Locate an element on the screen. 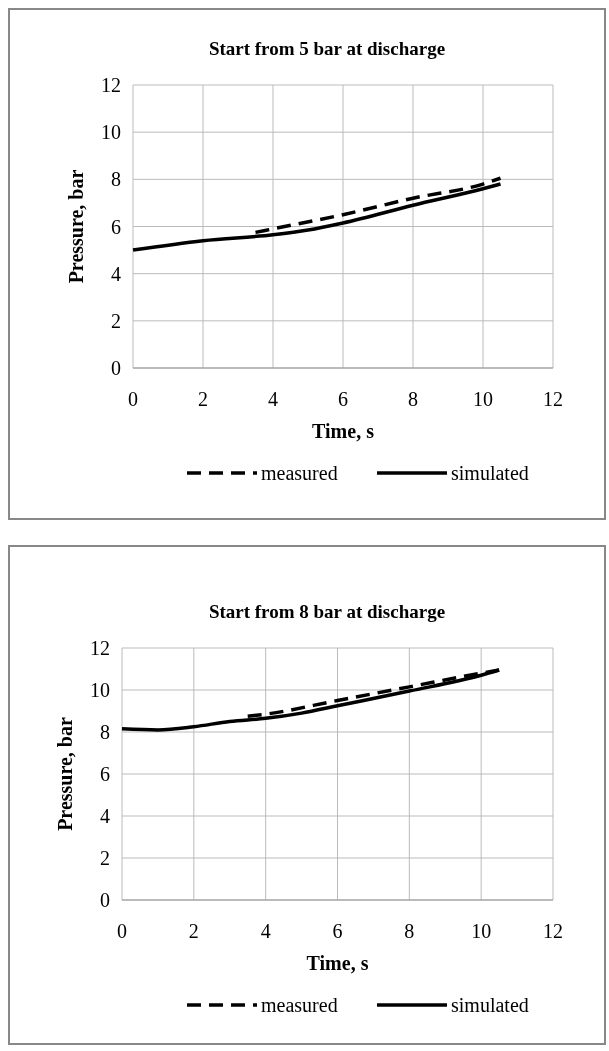 The width and height of the screenshot is (609, 1051). chart-title: Start from 8 bar at discharge is located at coordinates (327, 611).